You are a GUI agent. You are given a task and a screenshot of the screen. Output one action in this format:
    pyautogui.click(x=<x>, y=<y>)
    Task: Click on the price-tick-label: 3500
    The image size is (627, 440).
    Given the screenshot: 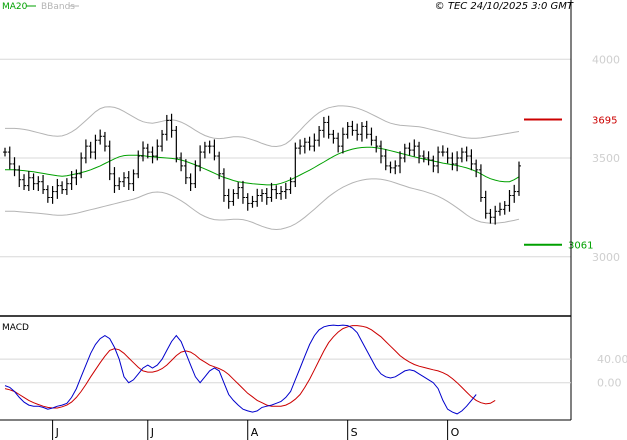 What is the action you would take?
    pyautogui.click(x=606, y=158)
    